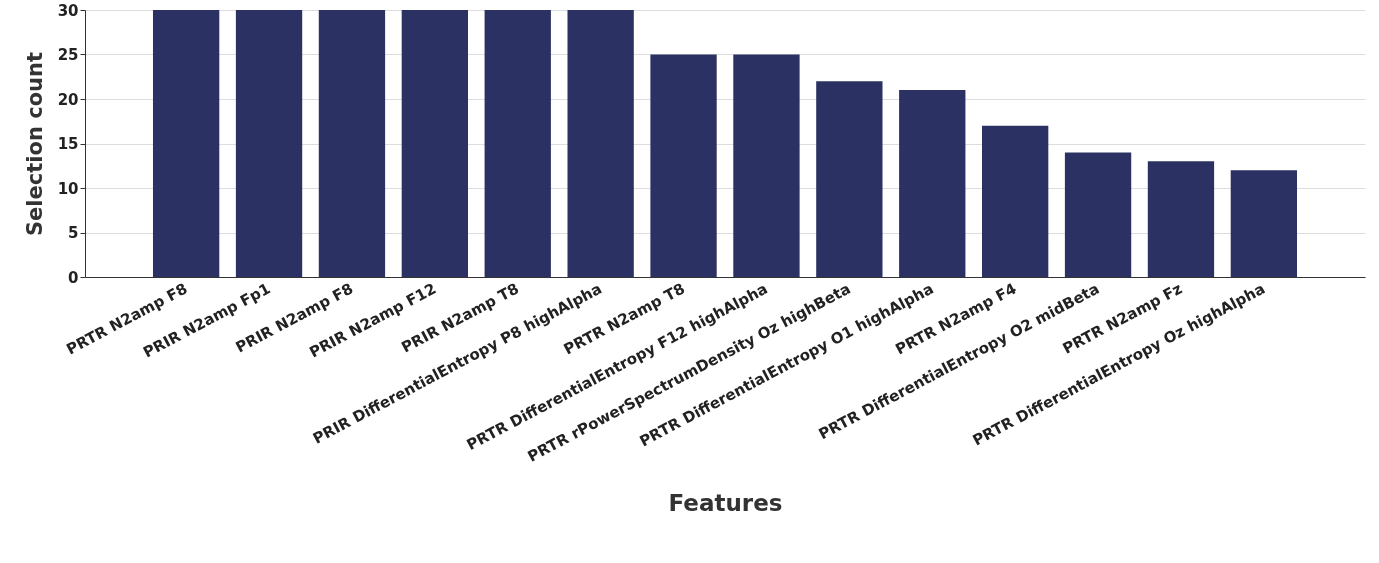 This screenshot has height=563, width=1379. Describe the element at coordinates (68, 99) in the screenshot. I see `y-tick-label: 20` at that location.